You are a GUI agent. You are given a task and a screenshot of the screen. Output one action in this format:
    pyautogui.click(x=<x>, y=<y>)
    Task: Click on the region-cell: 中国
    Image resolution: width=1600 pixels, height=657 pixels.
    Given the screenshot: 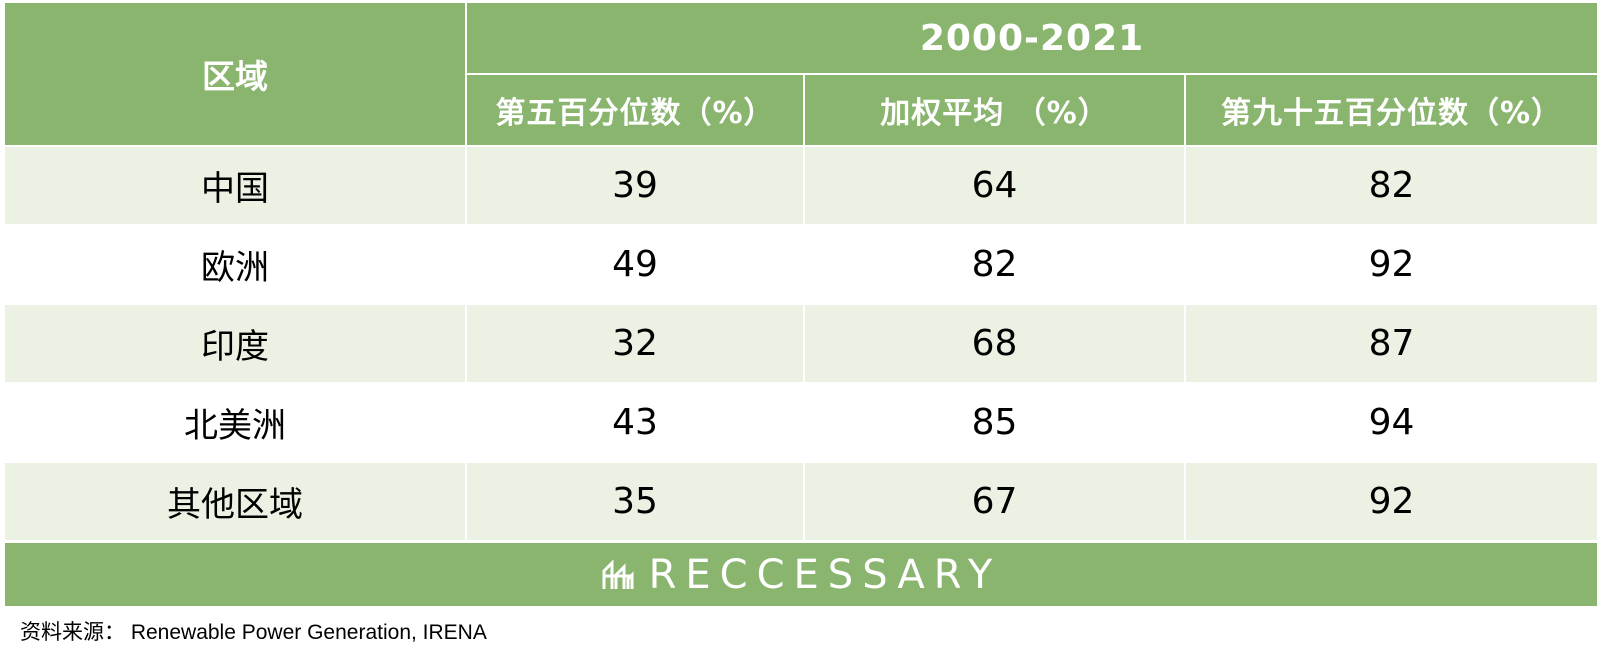 What is the action you would take?
    pyautogui.click(x=236, y=185)
    